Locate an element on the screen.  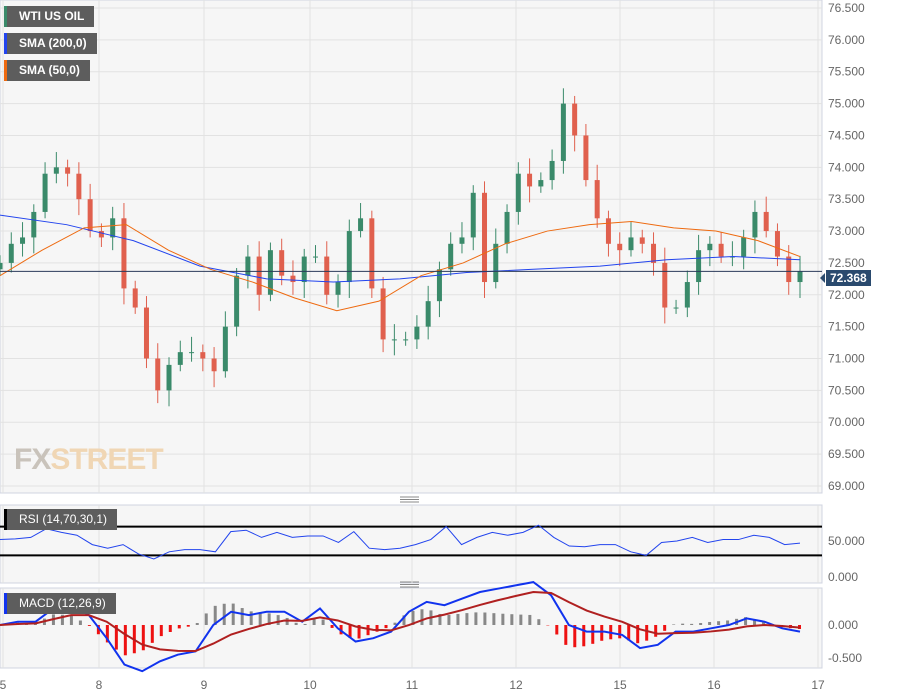
y-tick-label: 74.000 is located at coordinates (846, 167).